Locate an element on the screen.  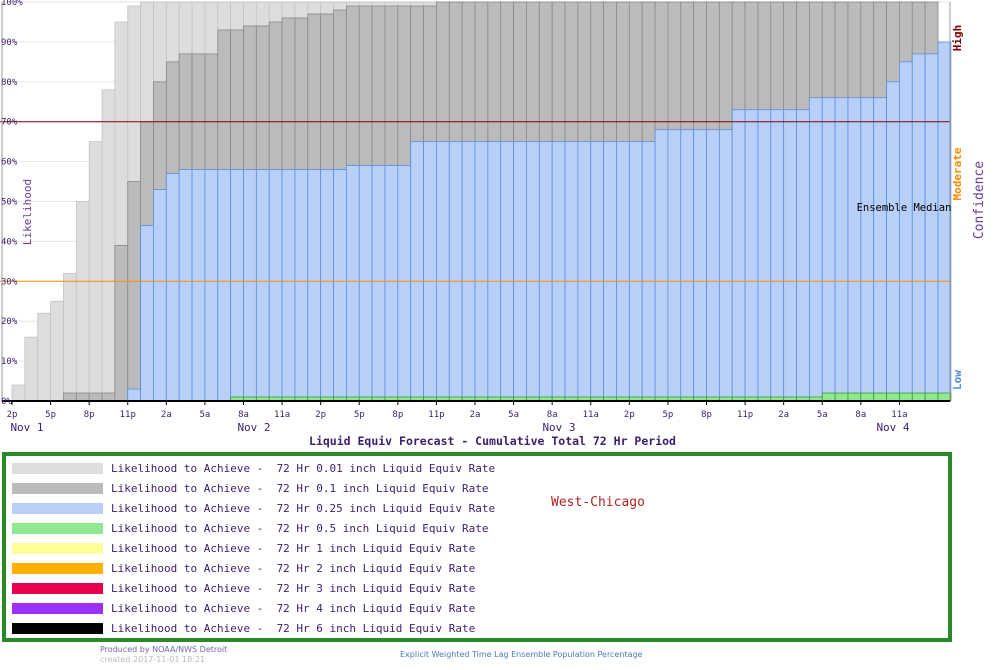
y-tick-label: 80% is located at coordinates (9, 83).